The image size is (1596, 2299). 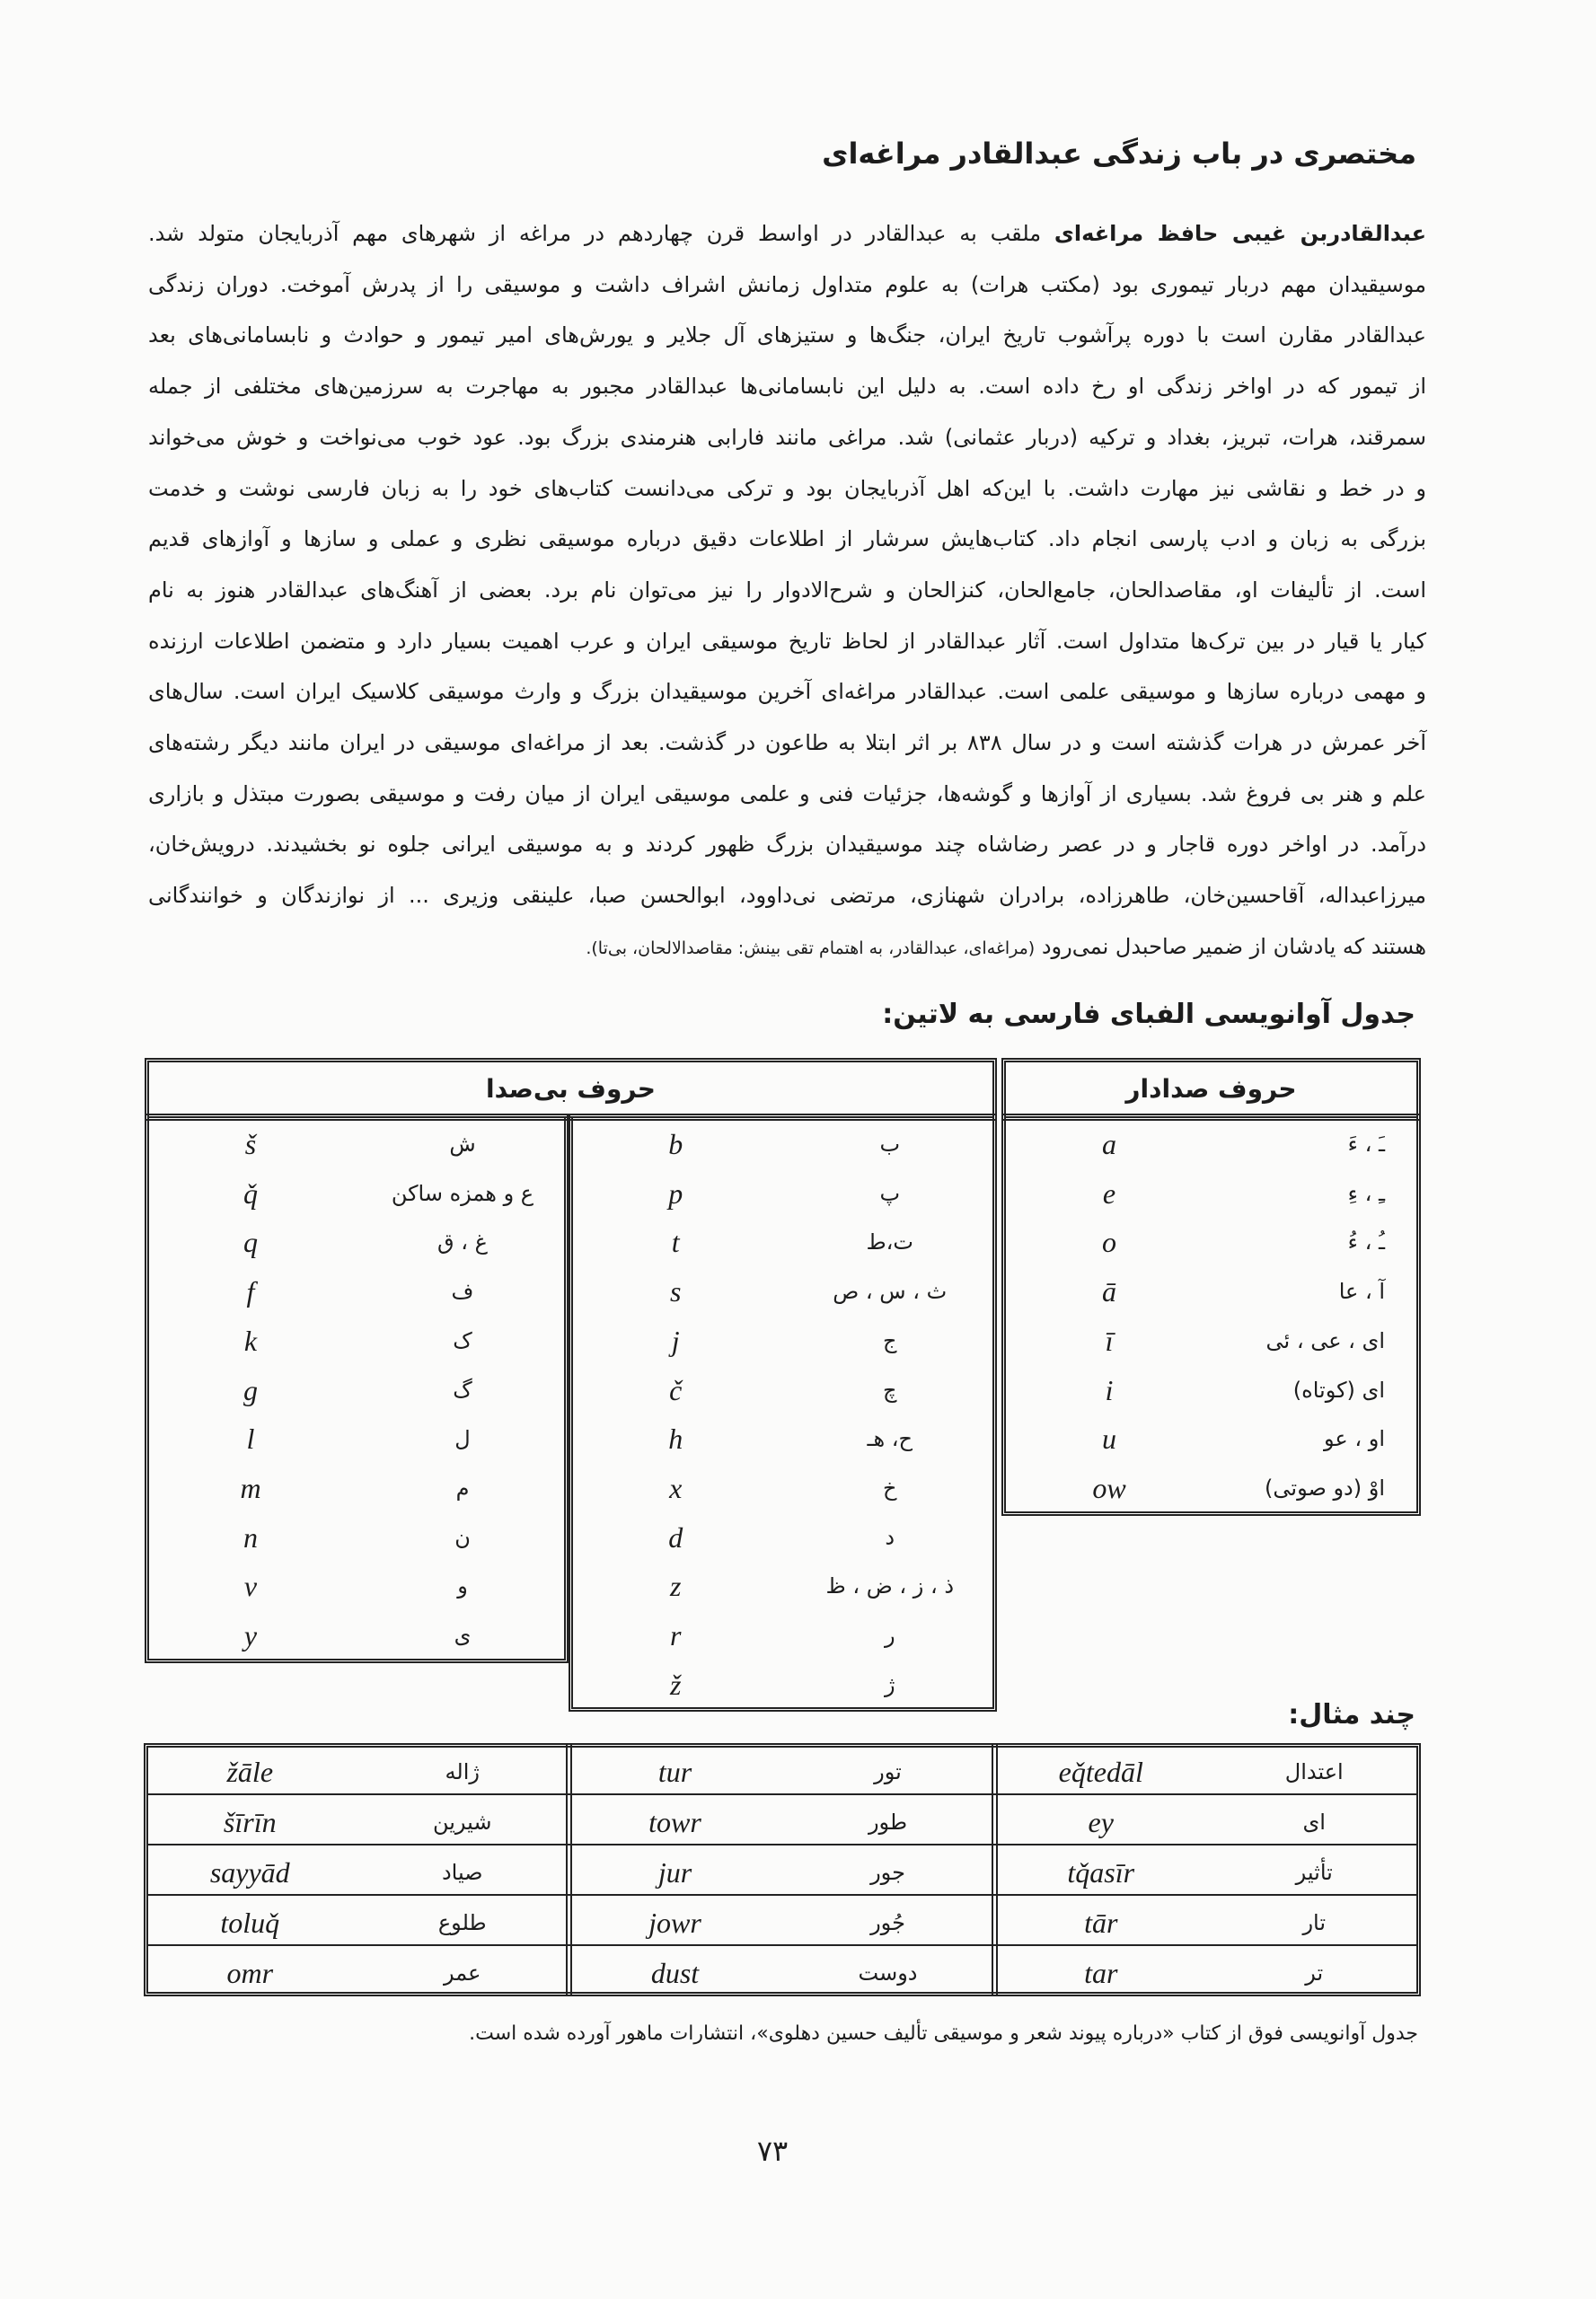 What do you see at coordinates (1109, 1488) in the screenshot?
I see `vowel-latin: ow` at bounding box center [1109, 1488].